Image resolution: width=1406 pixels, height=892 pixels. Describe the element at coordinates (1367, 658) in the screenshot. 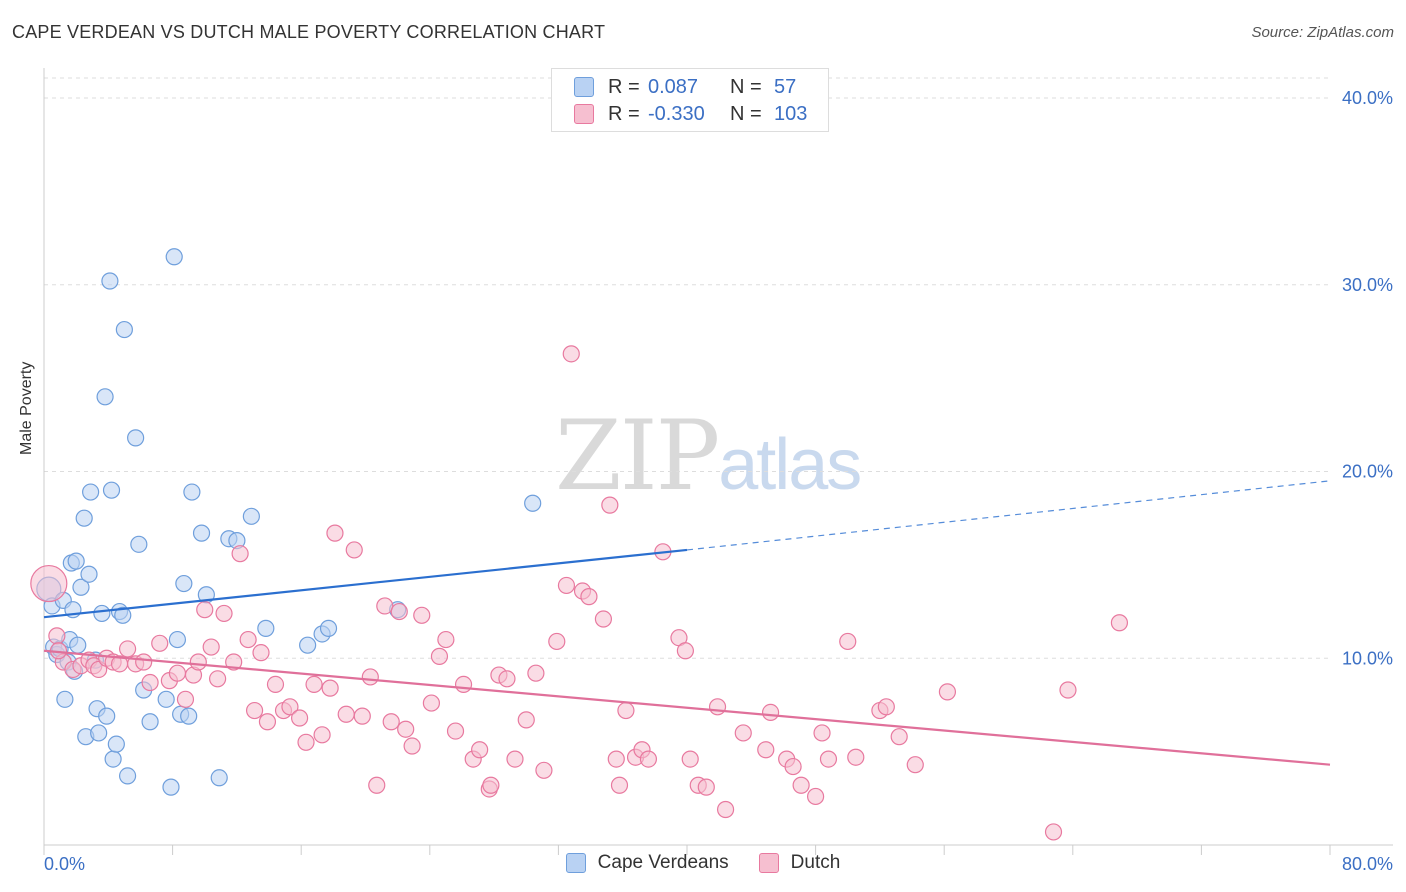

I see `y-tick-label: 10.0%` at that location.